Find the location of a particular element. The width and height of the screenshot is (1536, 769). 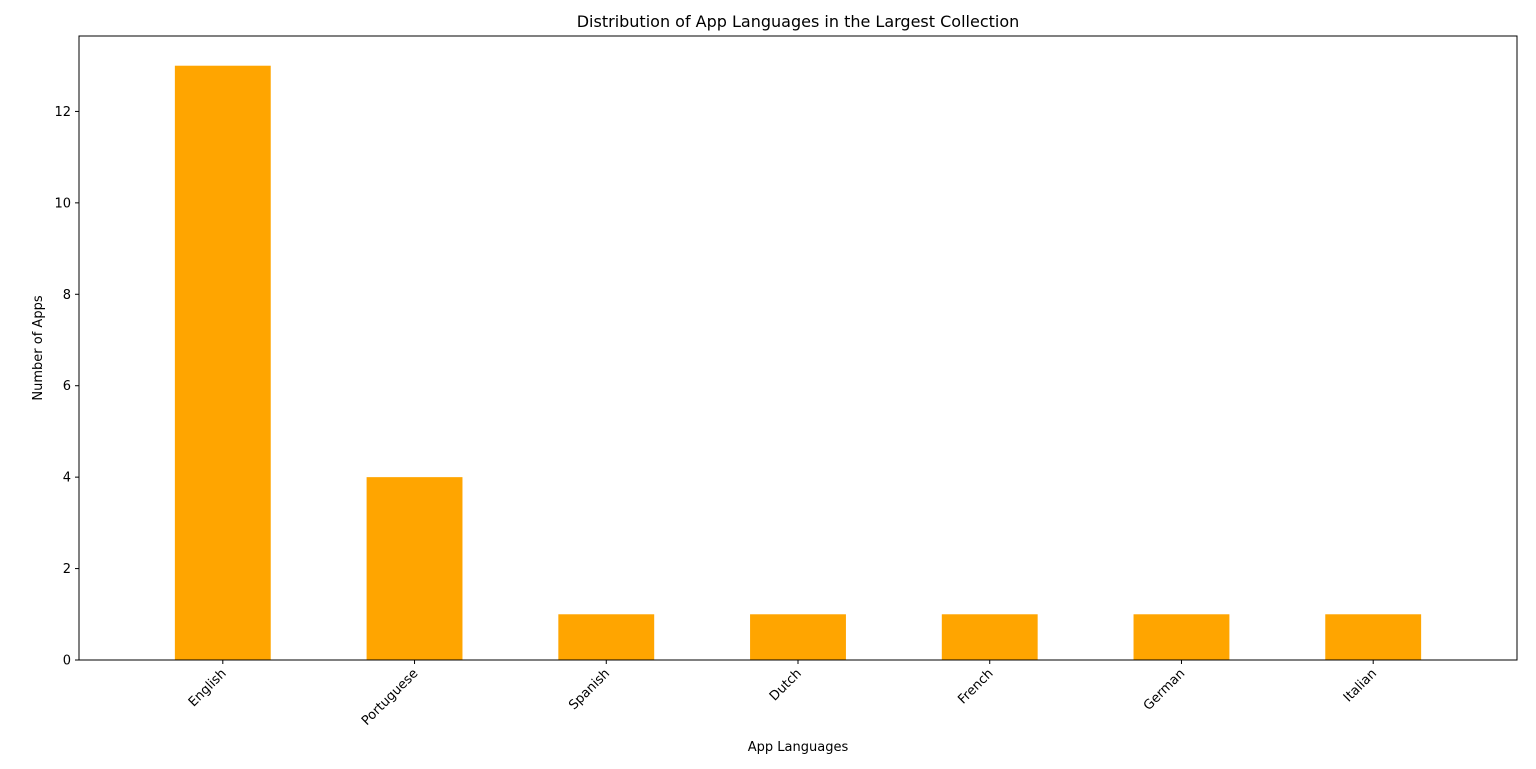

x-tick-label-spanish: Spanish is located at coordinates (589, 689).